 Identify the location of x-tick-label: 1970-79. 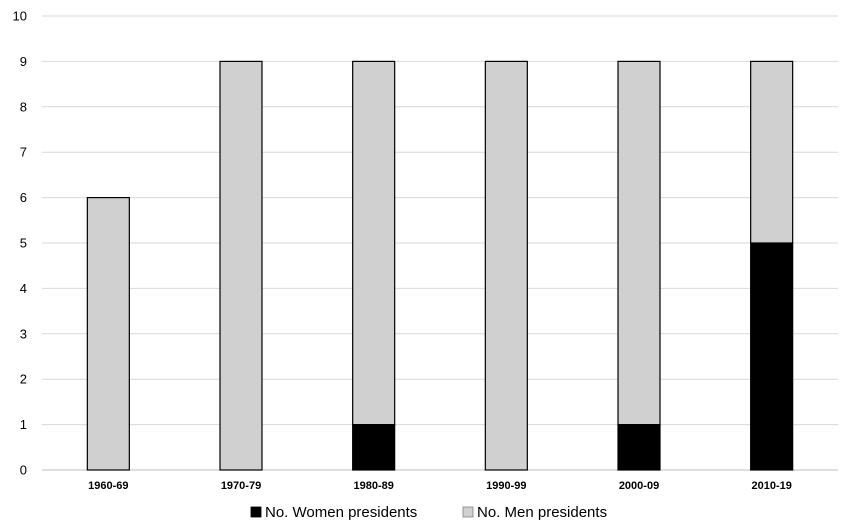
(241, 486).